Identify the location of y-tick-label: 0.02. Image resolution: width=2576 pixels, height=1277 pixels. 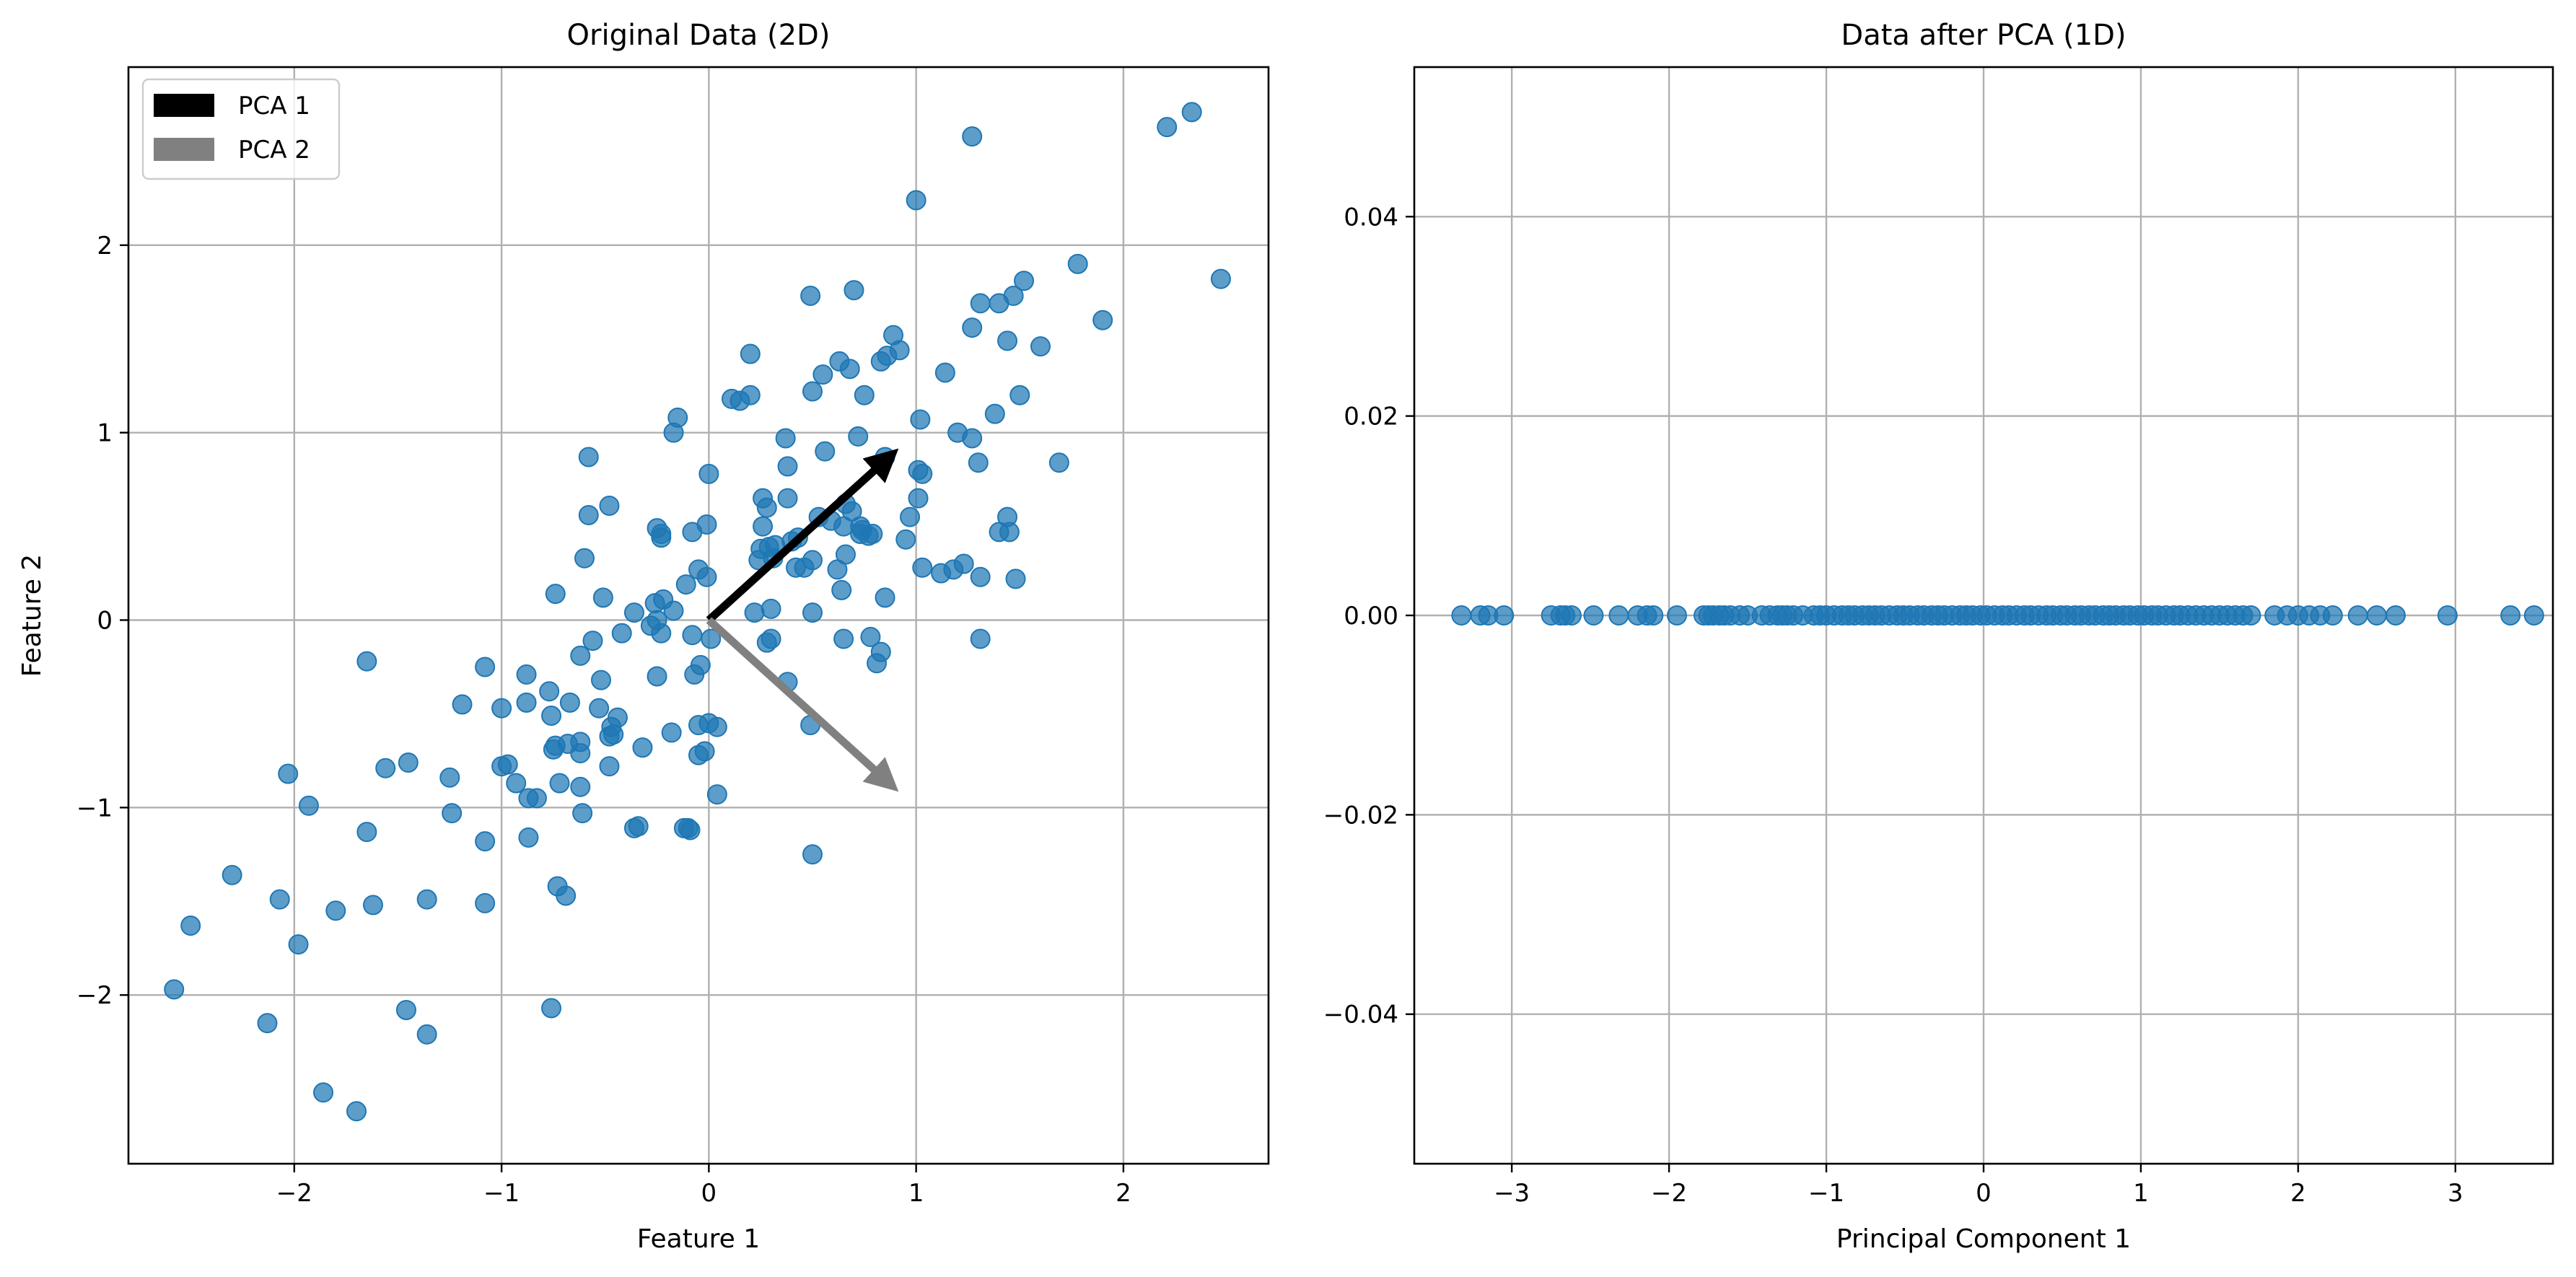
(1371, 417).